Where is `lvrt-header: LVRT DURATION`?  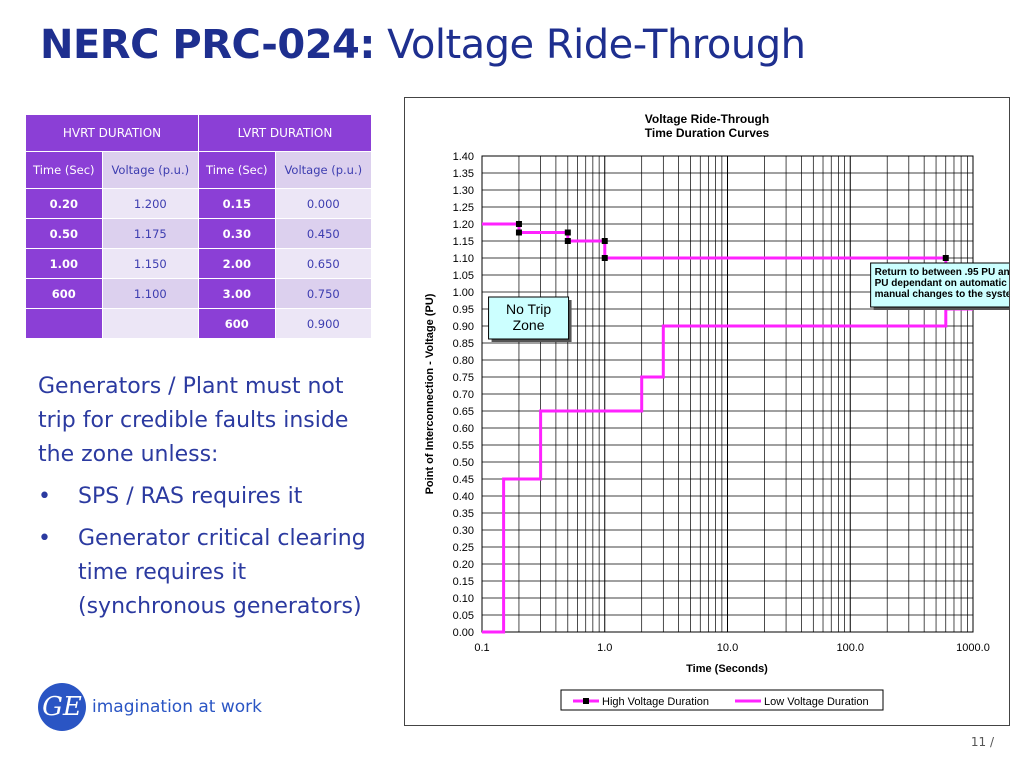 lvrt-header: LVRT DURATION is located at coordinates (285, 133).